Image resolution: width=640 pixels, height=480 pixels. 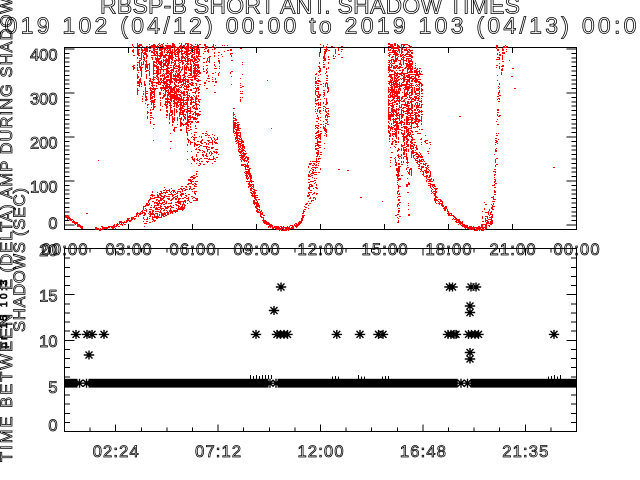 What do you see at coordinates (385, 250) in the screenshot?
I see `svg-text: 15:00` at bounding box center [385, 250].